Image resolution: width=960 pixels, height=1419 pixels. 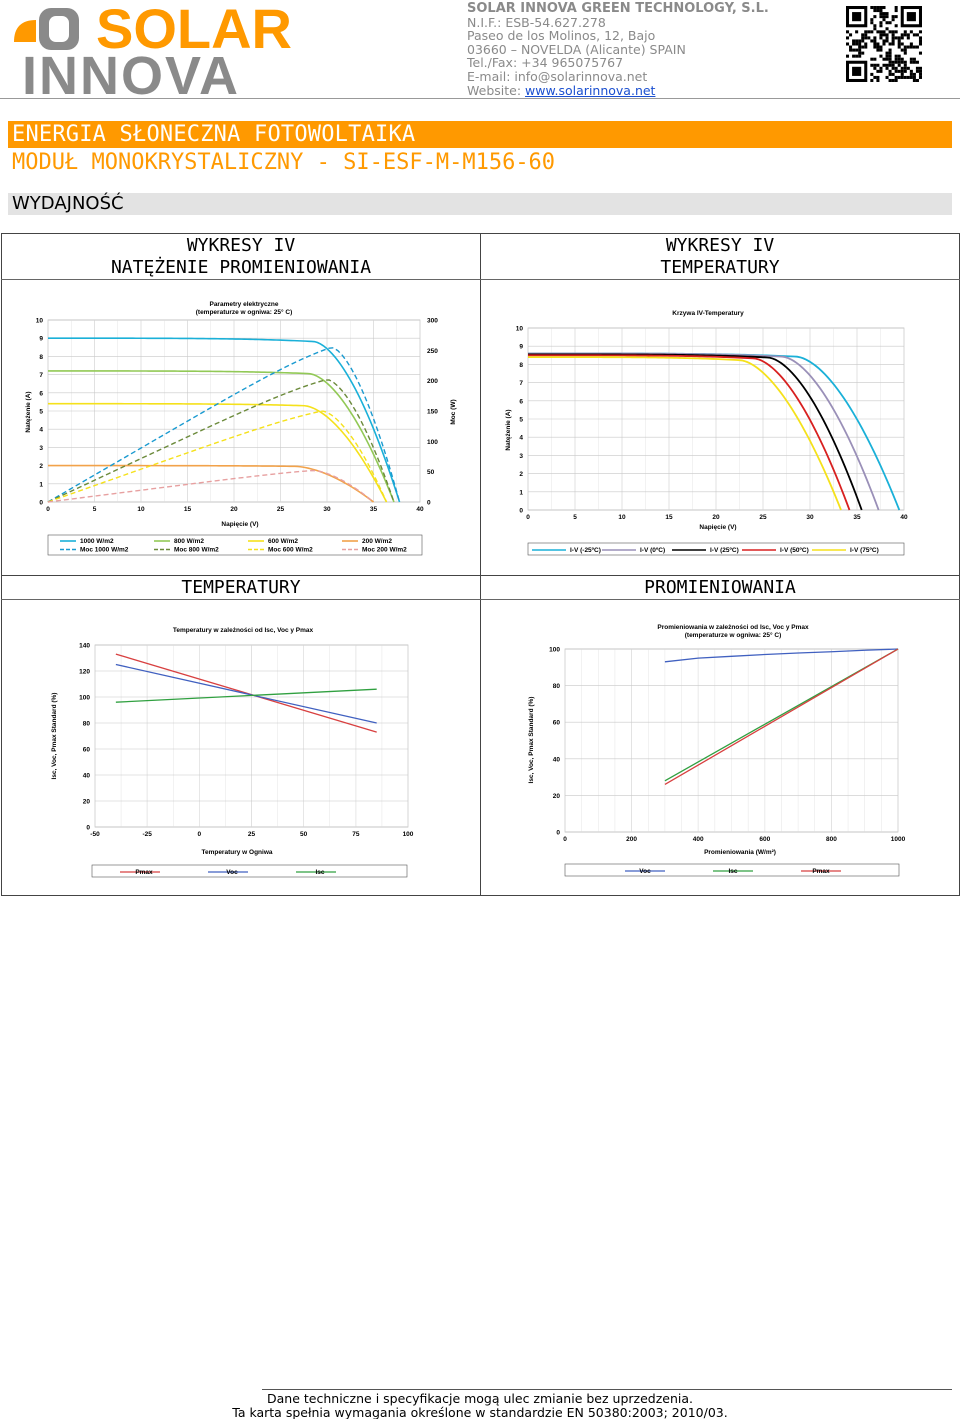 I want to click on y-tick-label: 1, so click(x=41, y=484).